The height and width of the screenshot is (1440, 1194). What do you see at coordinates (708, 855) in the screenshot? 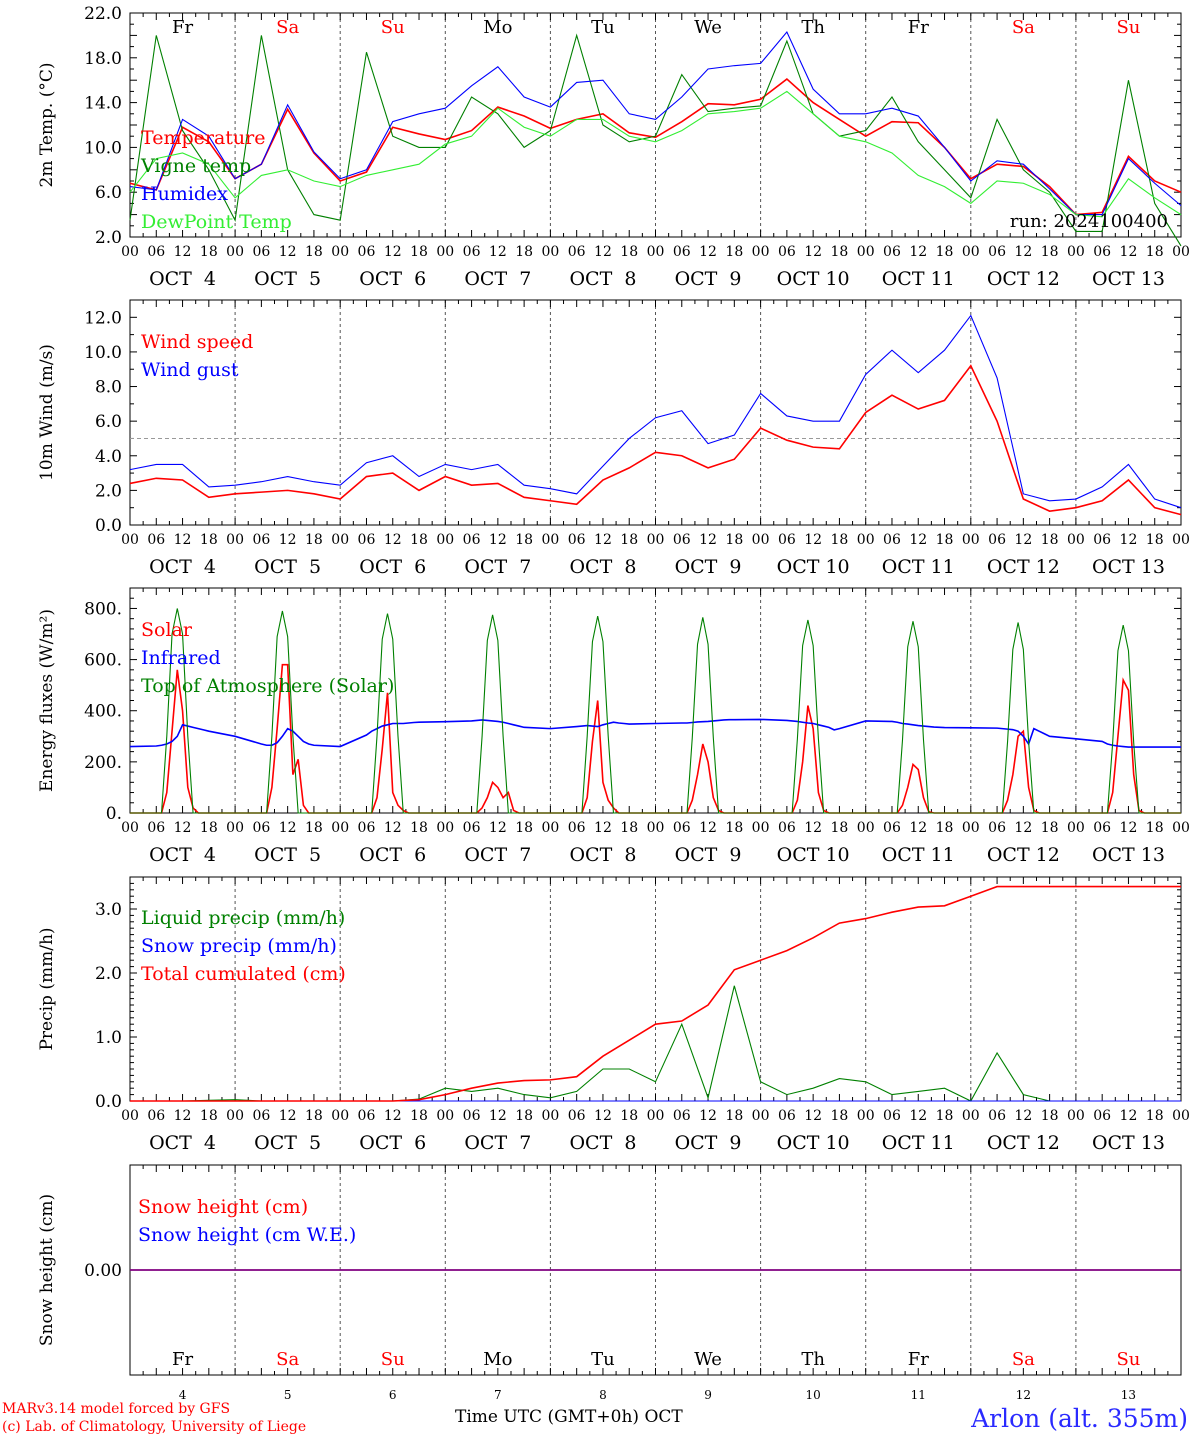
I see `date-label: OCT 9` at bounding box center [708, 855].